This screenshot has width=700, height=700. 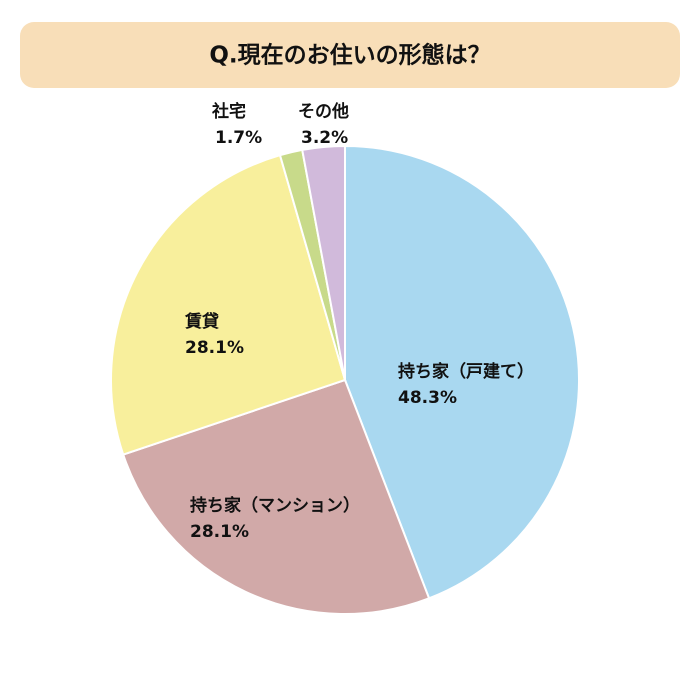 I want to click on slice-label: 持ち家（マンション）, so click(x=275, y=505).